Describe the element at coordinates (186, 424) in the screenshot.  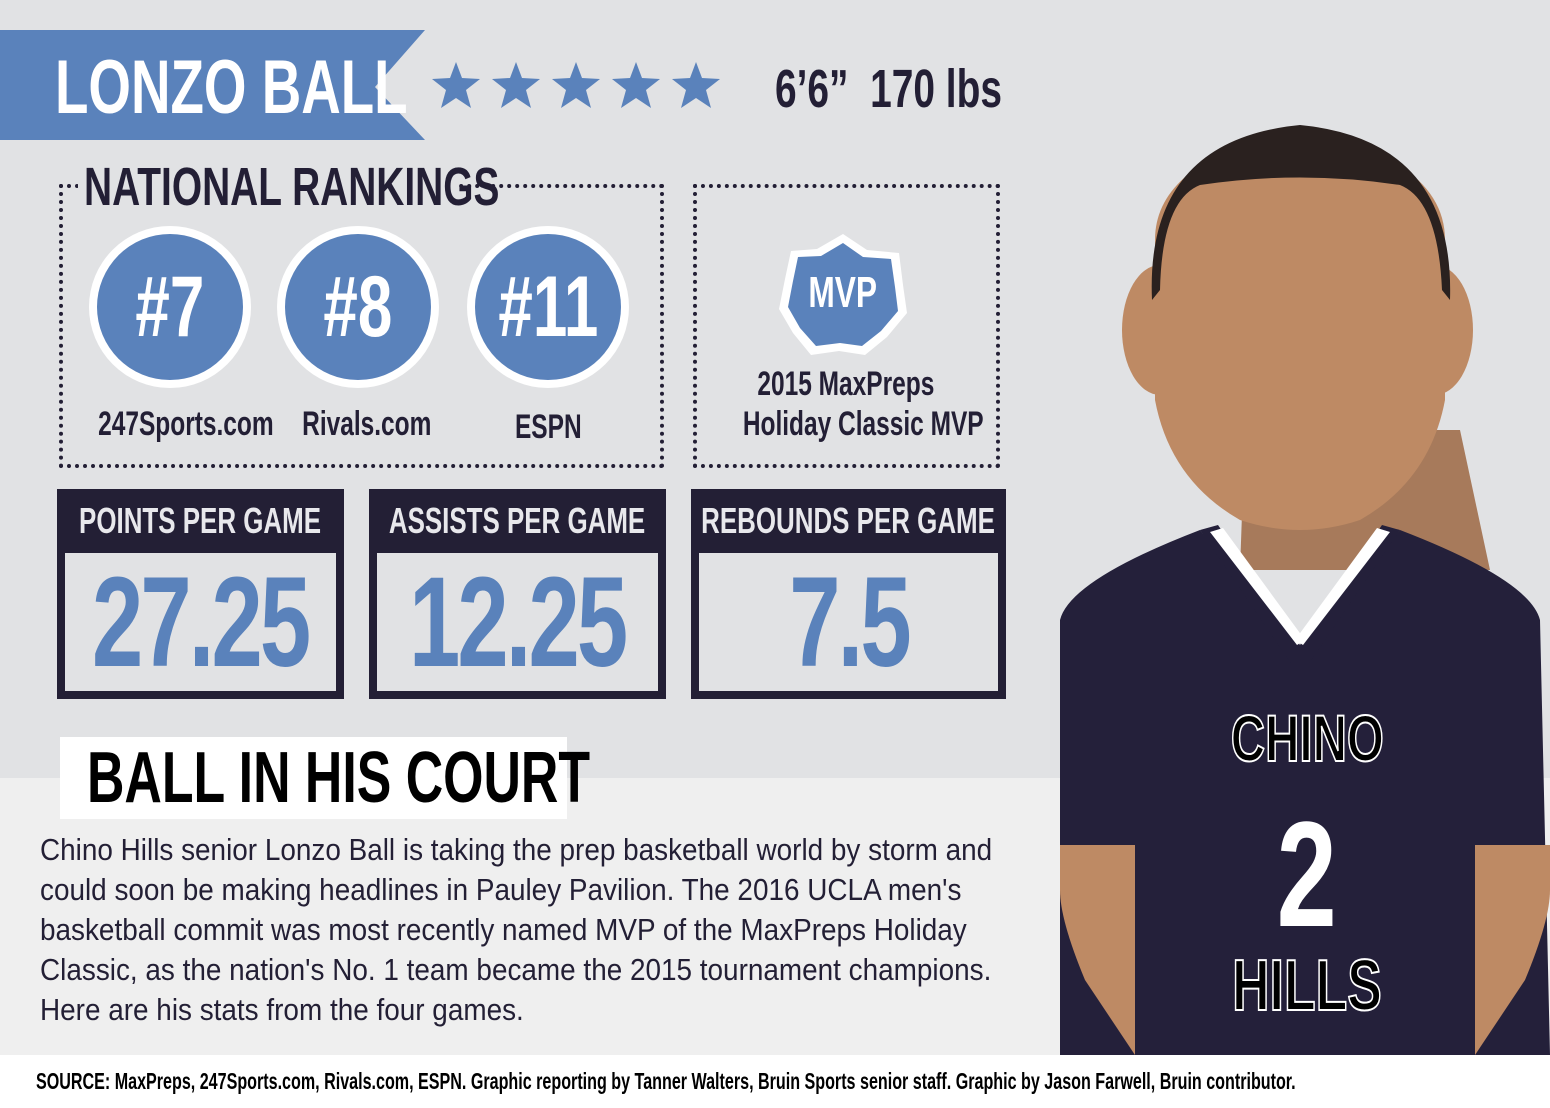
I see `rank-source-247sports: 247Sports.com` at that location.